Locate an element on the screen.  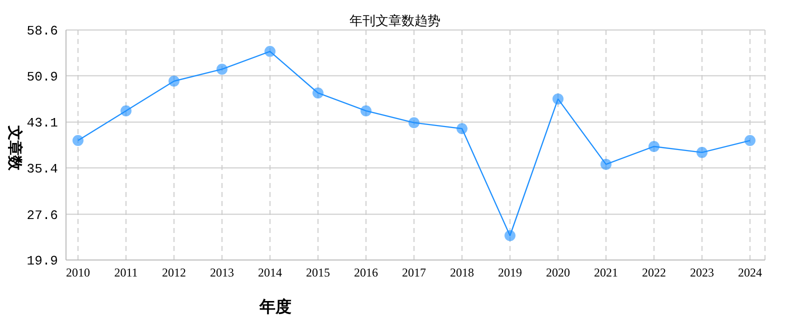
y-tick-label: 58.6 is located at coordinates (42, 31).